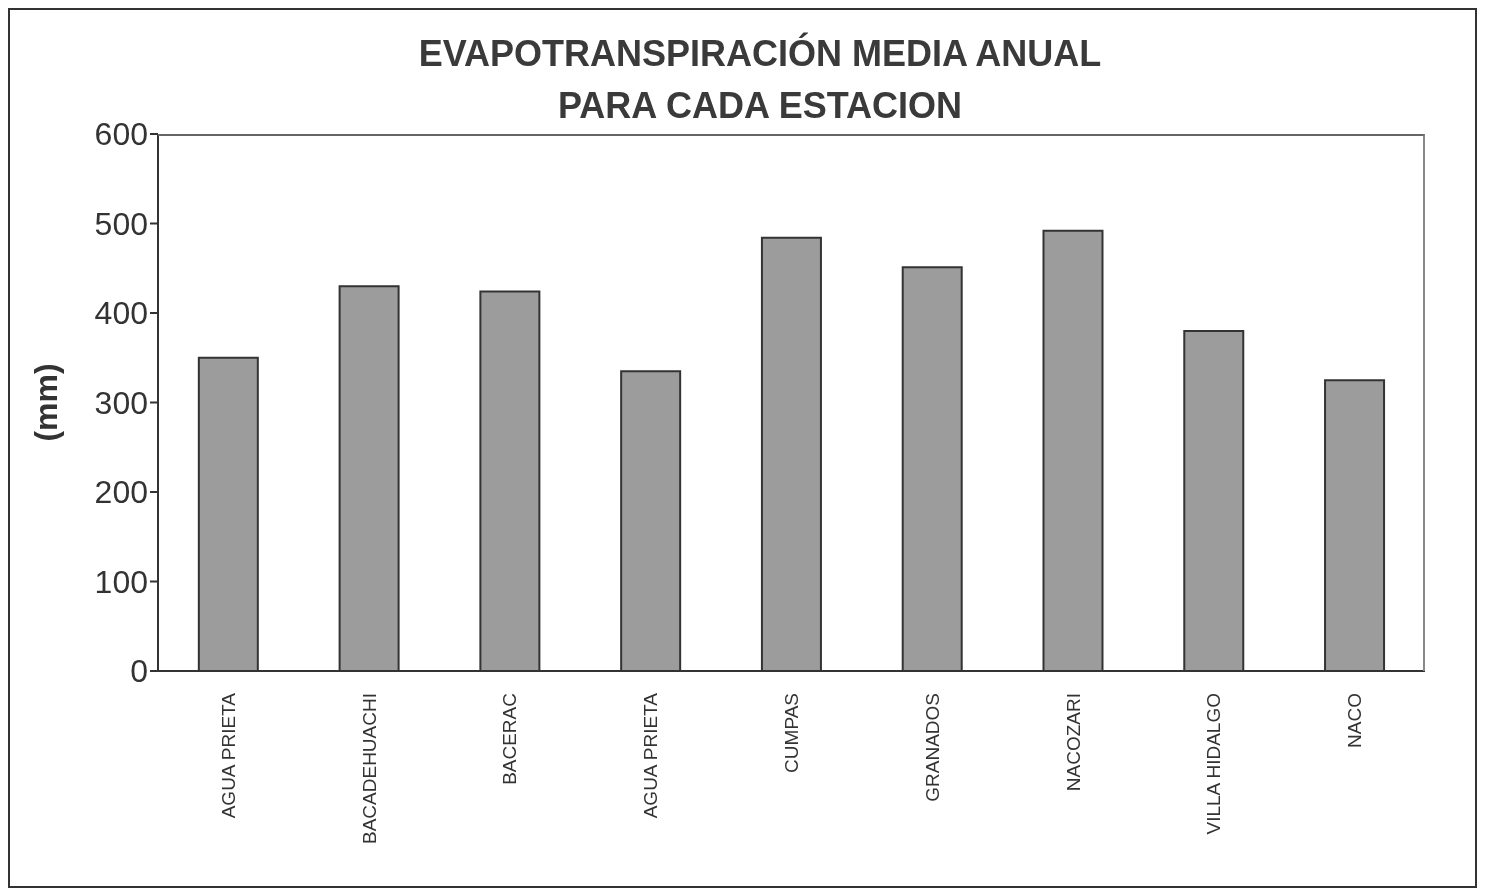 This screenshot has width=1485, height=896. Describe the element at coordinates (121, 492) in the screenshot. I see `y-tick-label: 200` at that location.